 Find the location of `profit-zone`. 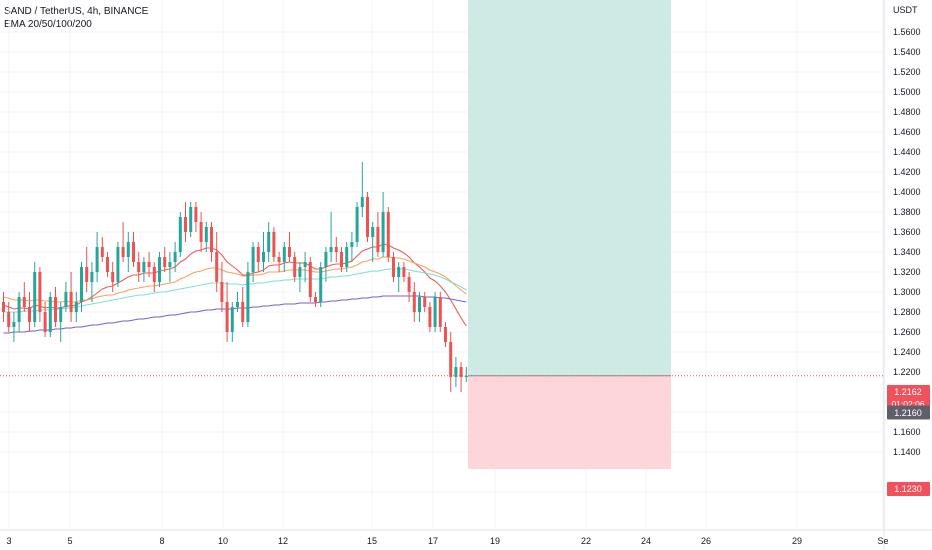

profit-zone is located at coordinates (569, 188).